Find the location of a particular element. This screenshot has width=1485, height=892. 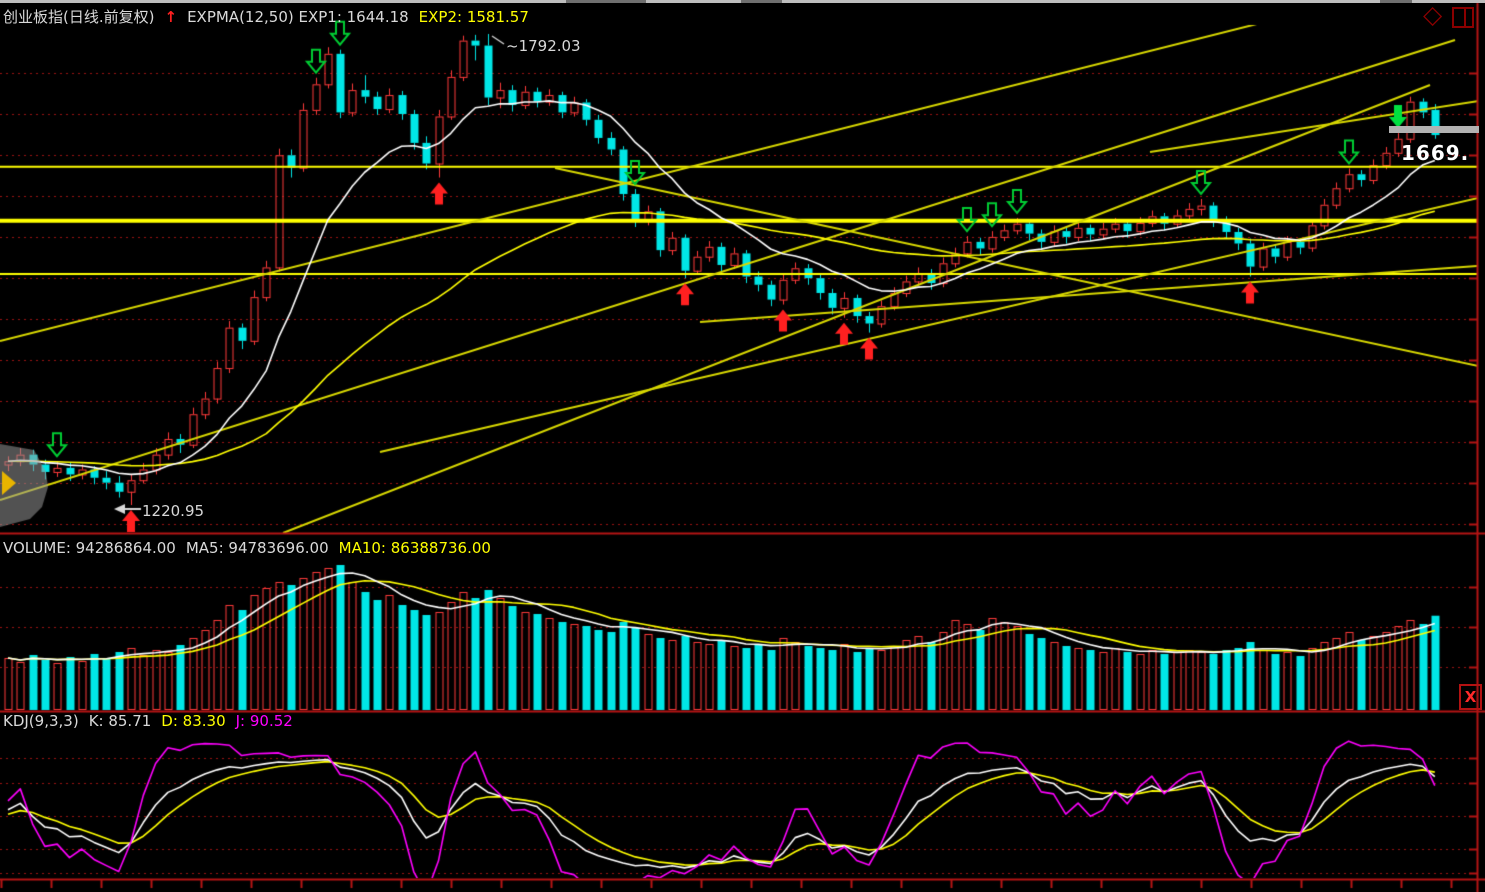

kdj-k-value: K: 85.71 is located at coordinates (120, 721).